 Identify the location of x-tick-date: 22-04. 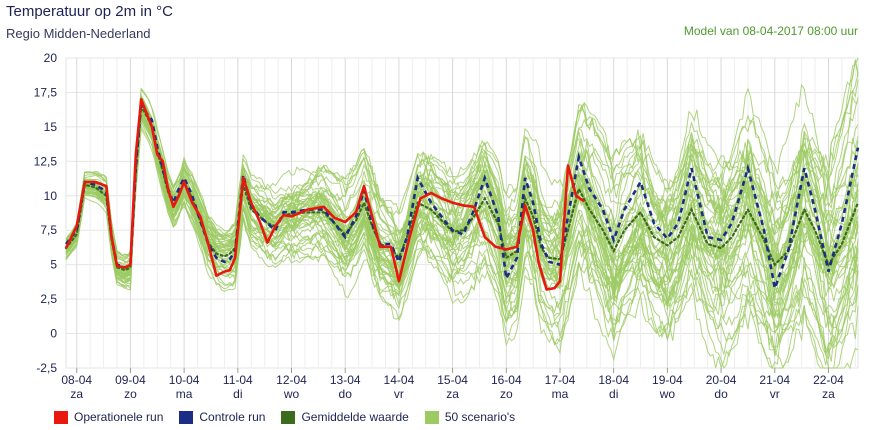
(828, 380).